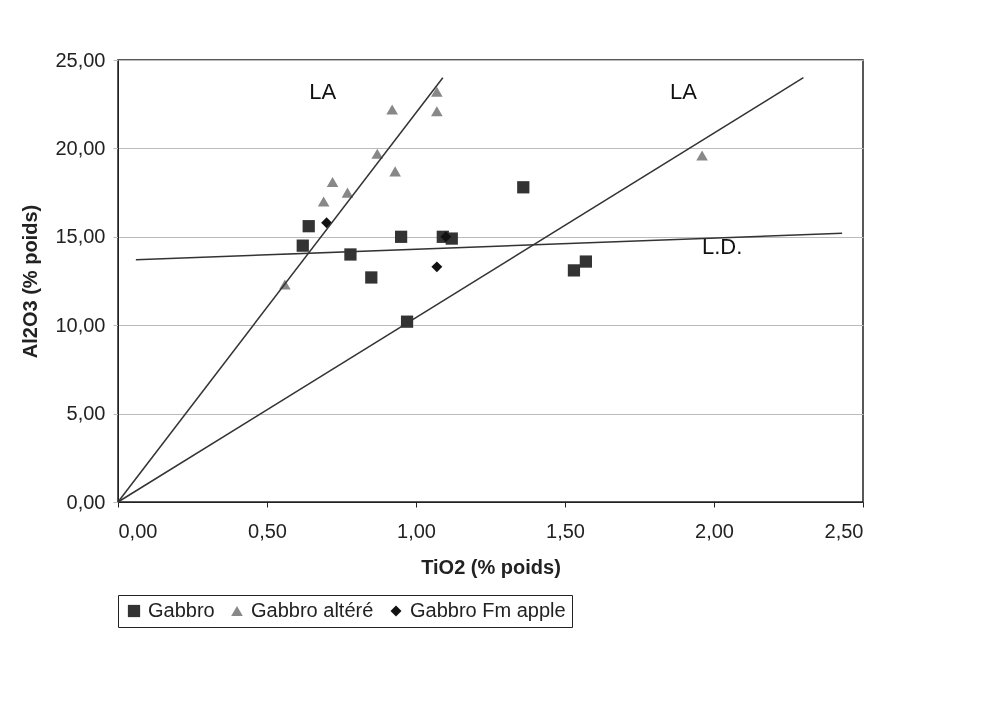 Image resolution: width=1007 pixels, height=705 pixels. Describe the element at coordinates (267, 530) in the screenshot. I see `x-tick-label: 0,50` at that location.